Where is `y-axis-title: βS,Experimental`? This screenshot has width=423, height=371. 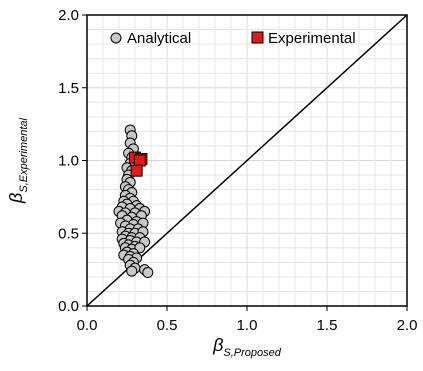 y-axis-title: βS,Experimental is located at coordinates (18, 161).